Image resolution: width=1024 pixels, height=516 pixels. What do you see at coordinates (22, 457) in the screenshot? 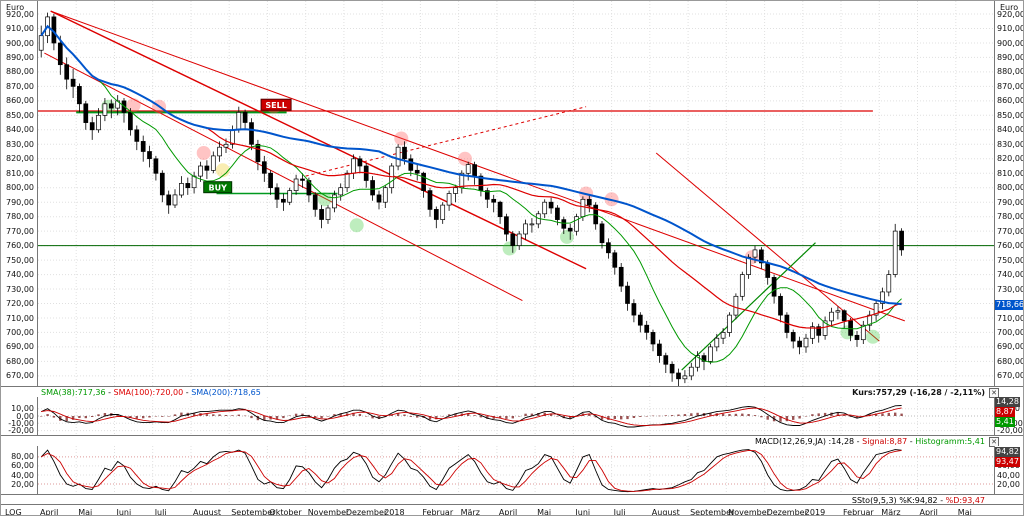
I see `y-tick: 80,00` at bounding box center [22, 457].